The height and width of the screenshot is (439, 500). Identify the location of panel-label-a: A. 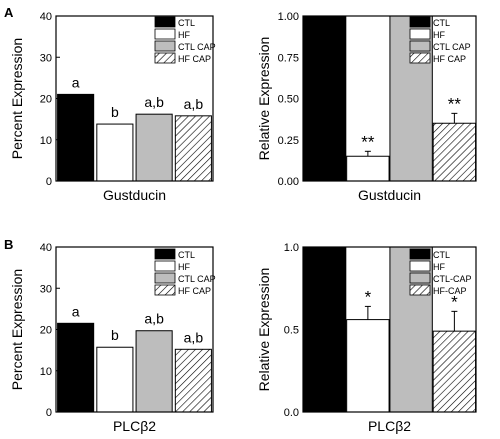
(9, 12).